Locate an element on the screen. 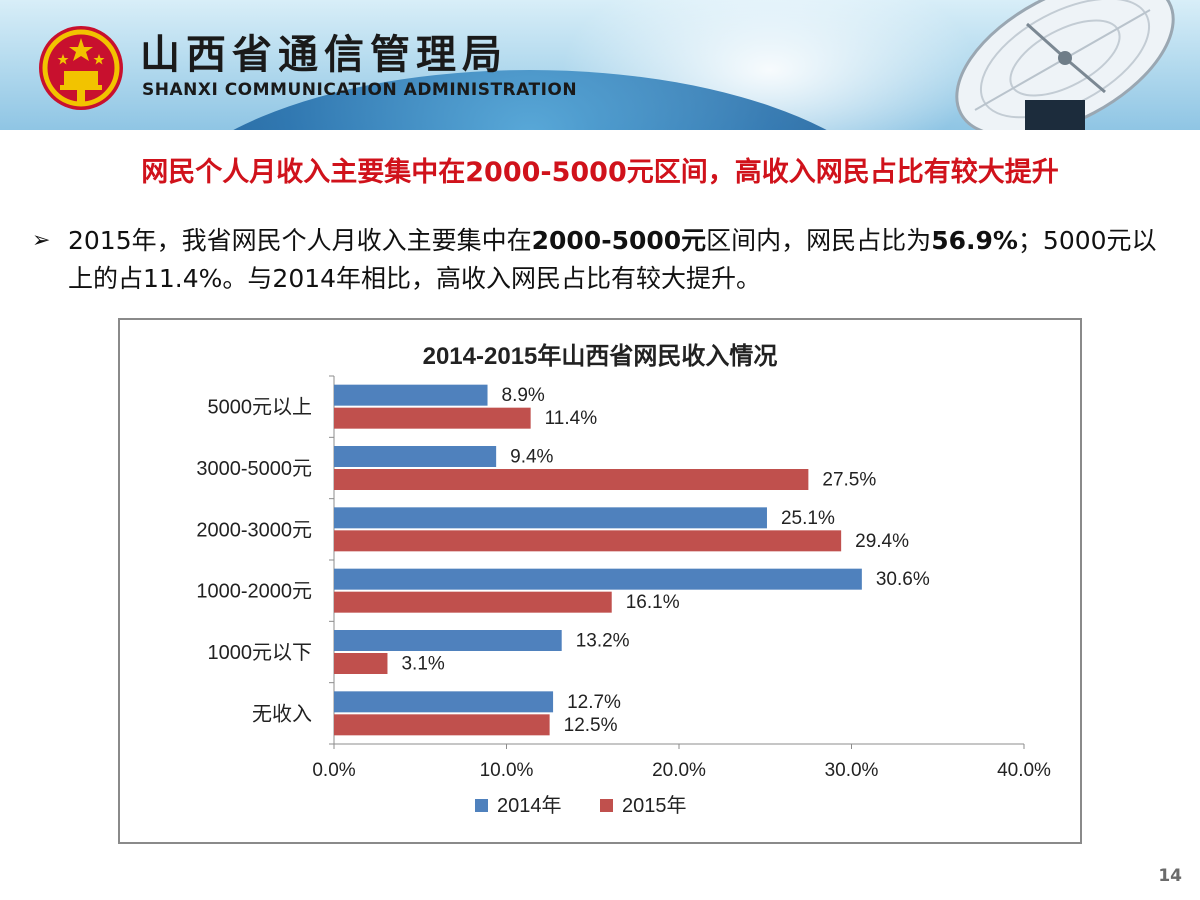  x-tick-label: 0.0% is located at coordinates (333, 770).